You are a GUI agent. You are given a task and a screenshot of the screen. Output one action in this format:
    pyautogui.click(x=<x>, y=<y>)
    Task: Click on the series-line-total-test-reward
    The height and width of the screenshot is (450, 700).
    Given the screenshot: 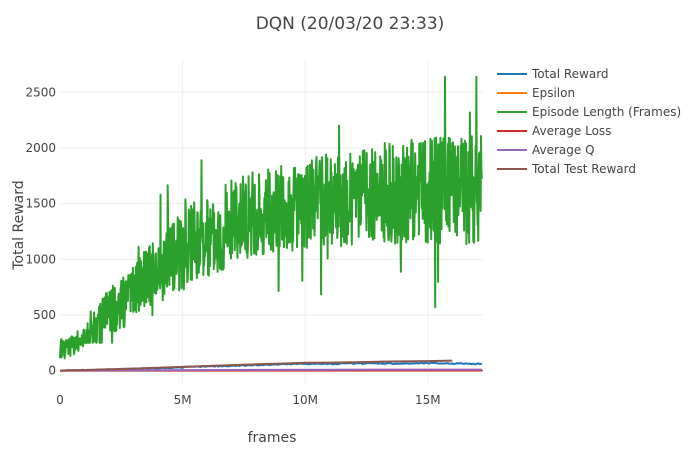 What is the action you would take?
    pyautogui.click(x=256, y=365)
    